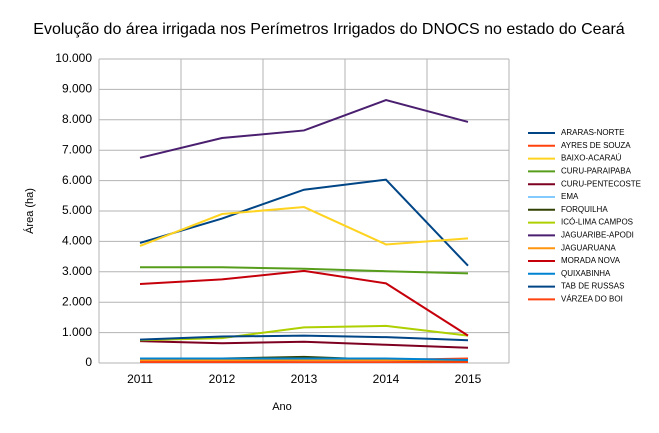 This screenshot has height=433, width=659. Describe the element at coordinates (304, 379) in the screenshot. I see `x-tick-label: 2013` at that location.